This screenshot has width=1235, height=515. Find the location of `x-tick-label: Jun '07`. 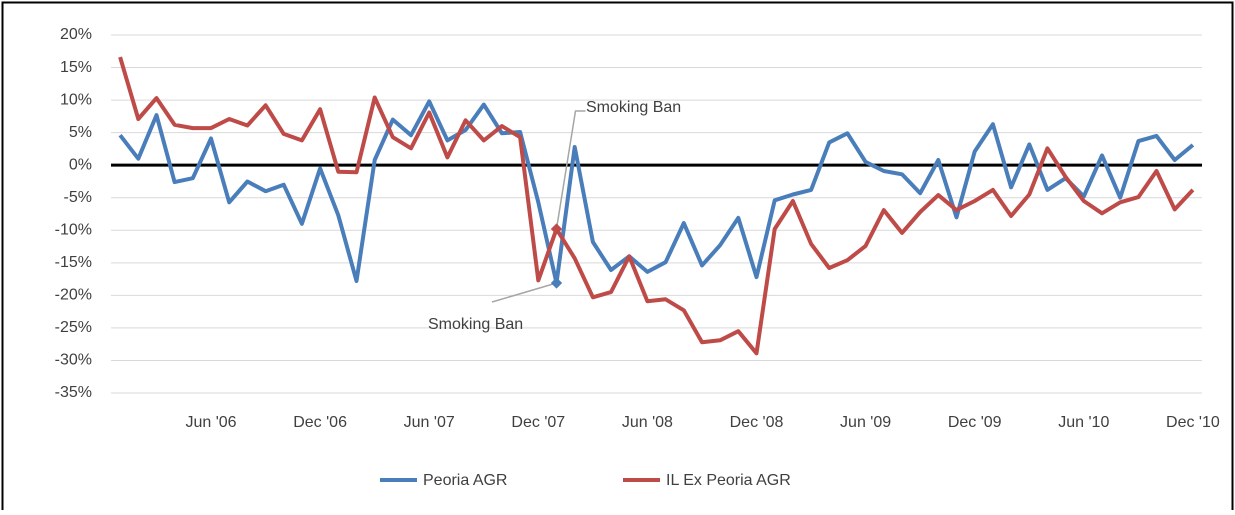

x-tick-label: Jun '07 is located at coordinates (429, 422).